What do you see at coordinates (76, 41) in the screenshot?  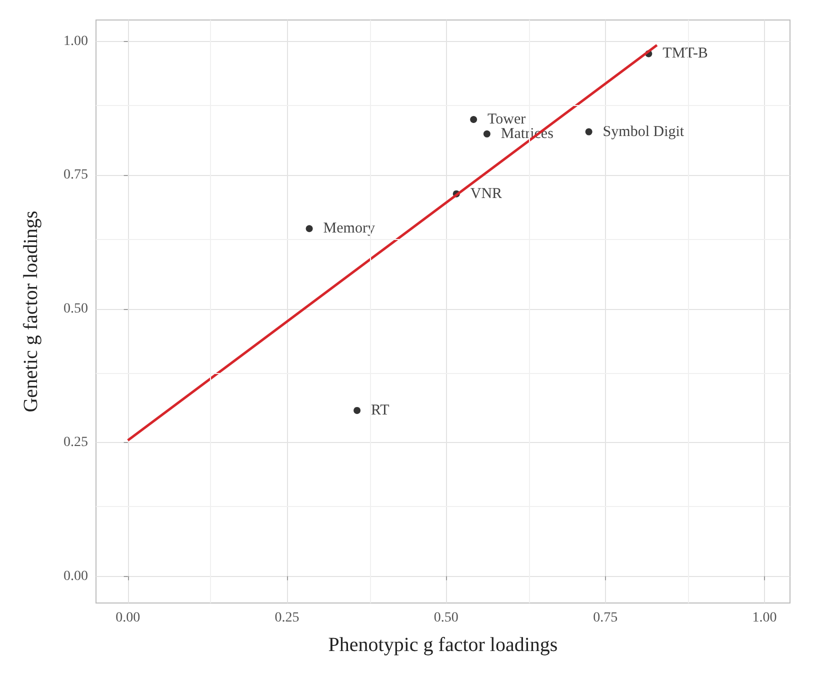 I see `y-tick-label: 1.00` at bounding box center [76, 41].